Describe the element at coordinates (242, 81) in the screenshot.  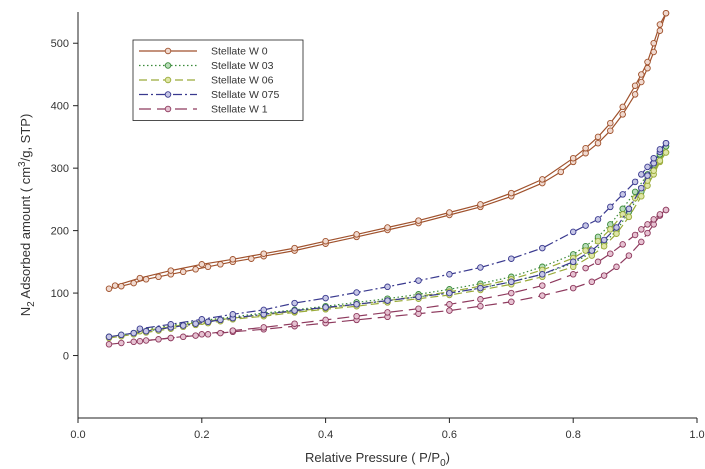
I see `legend-label: Stellate W 06` at that location.